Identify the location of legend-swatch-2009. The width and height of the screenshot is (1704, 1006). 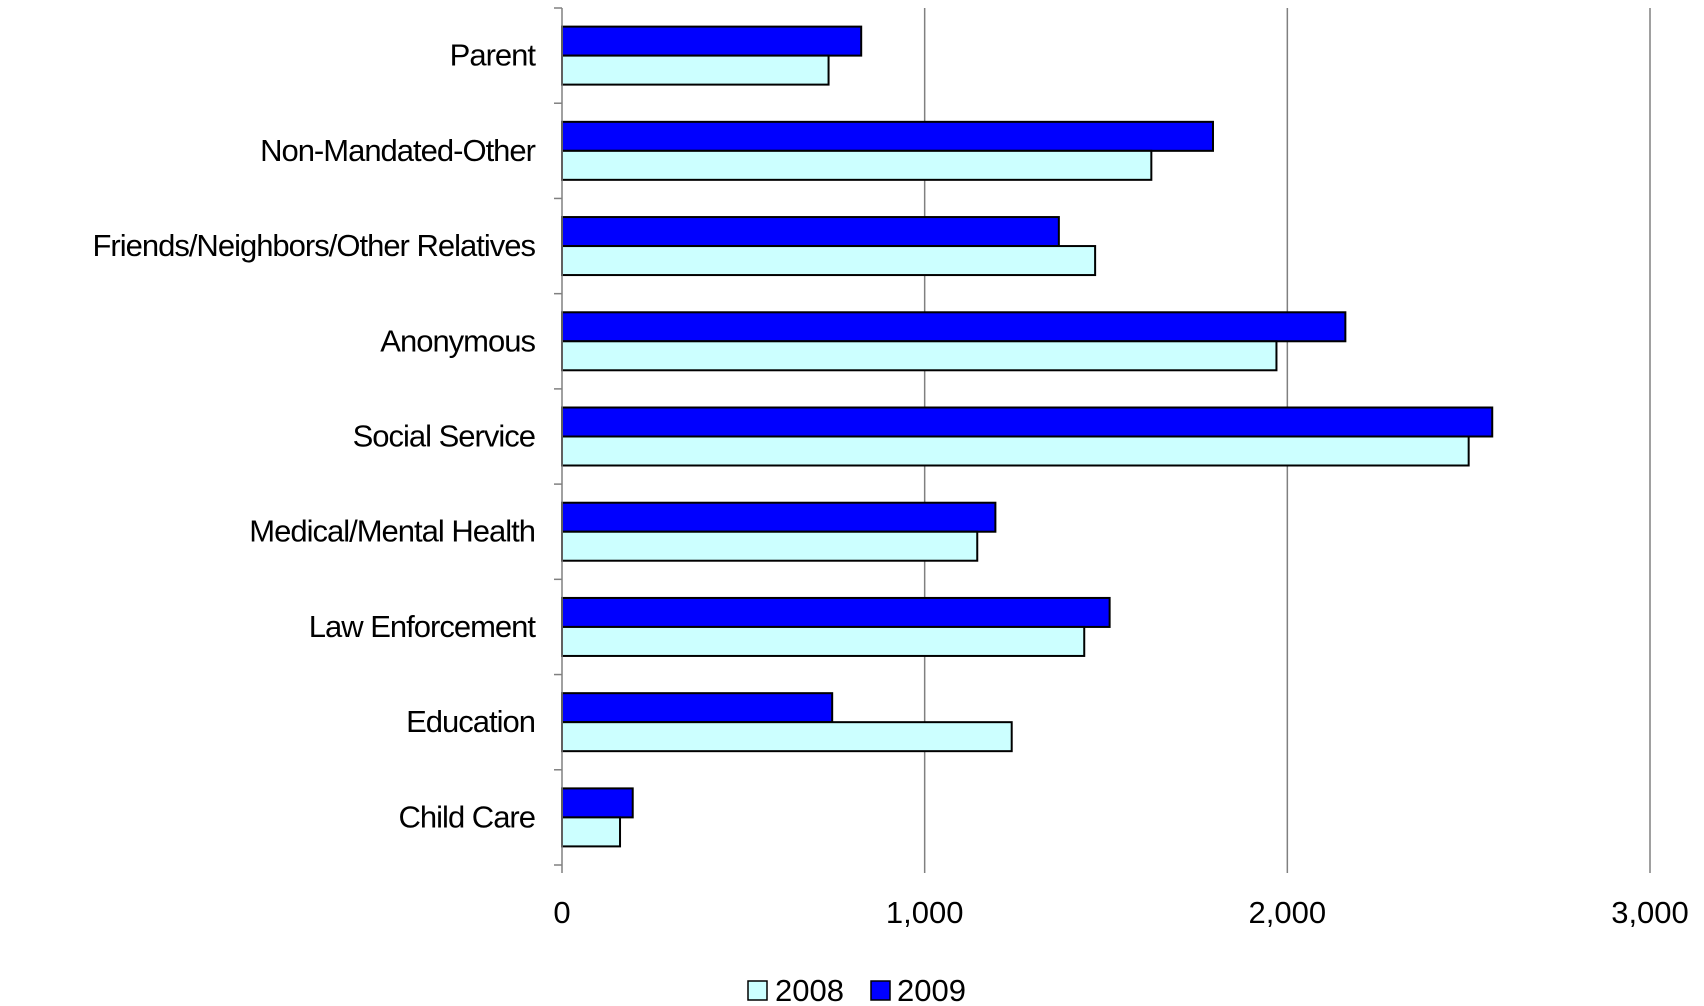
(880, 990).